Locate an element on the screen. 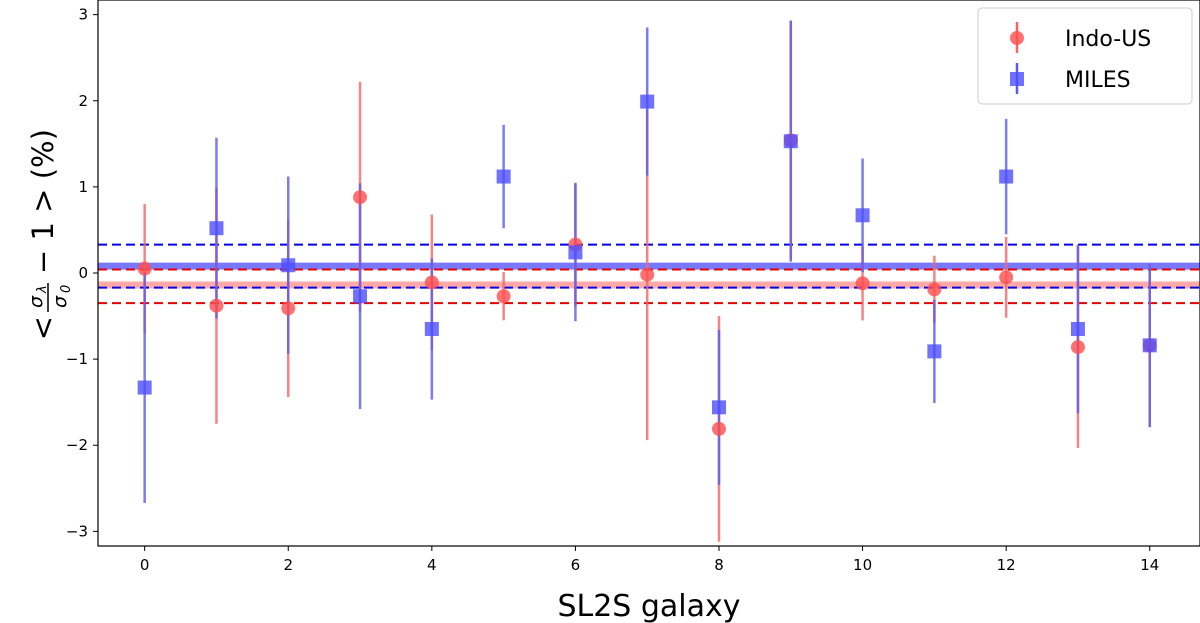 This screenshot has height=623, width=1200. y-tick-label-1: 1 is located at coordinates (83, 187).